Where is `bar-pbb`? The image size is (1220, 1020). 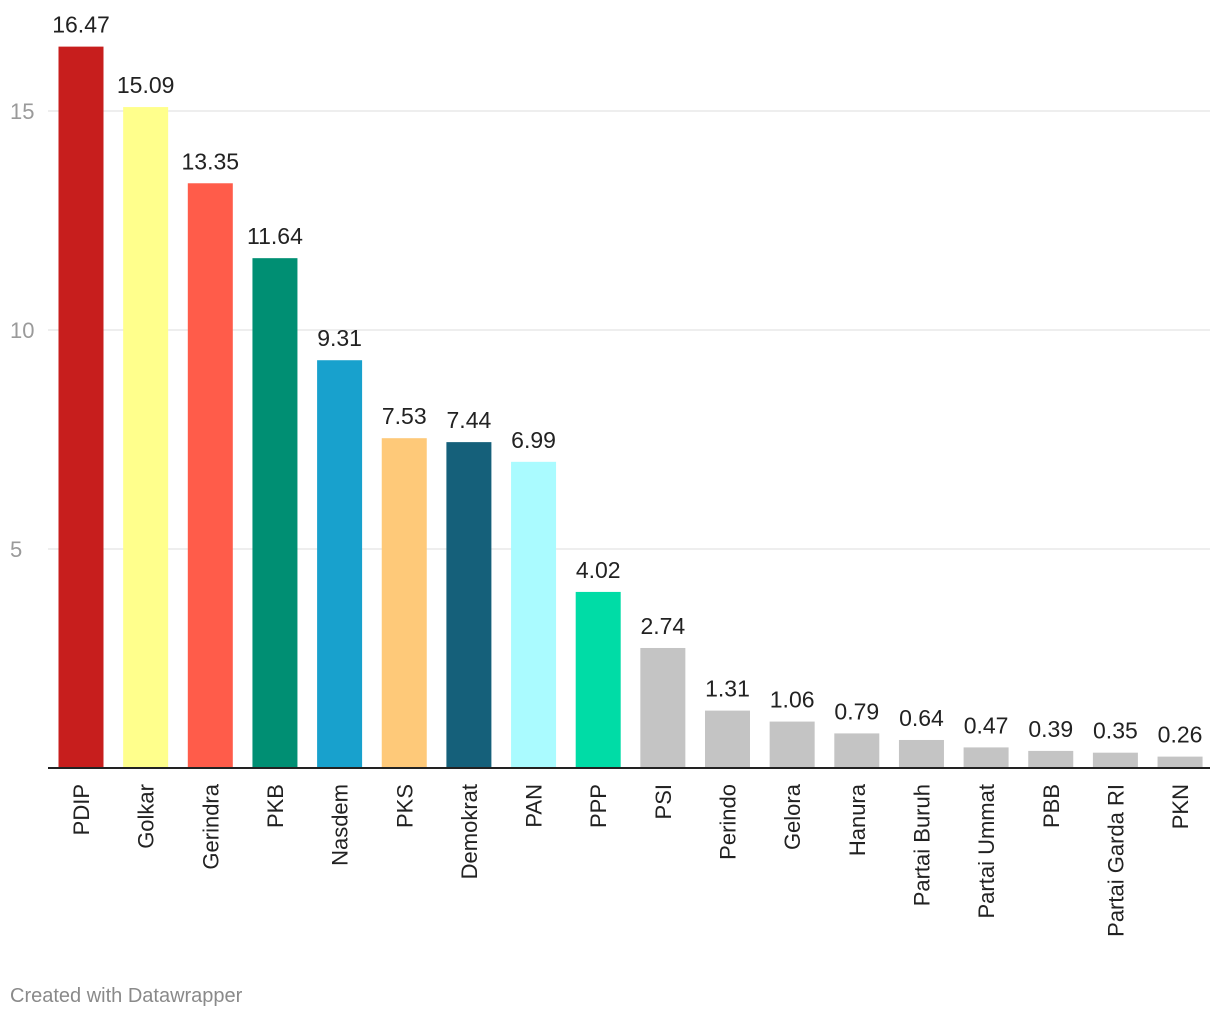
bar-pbb is located at coordinates (1051, 759).